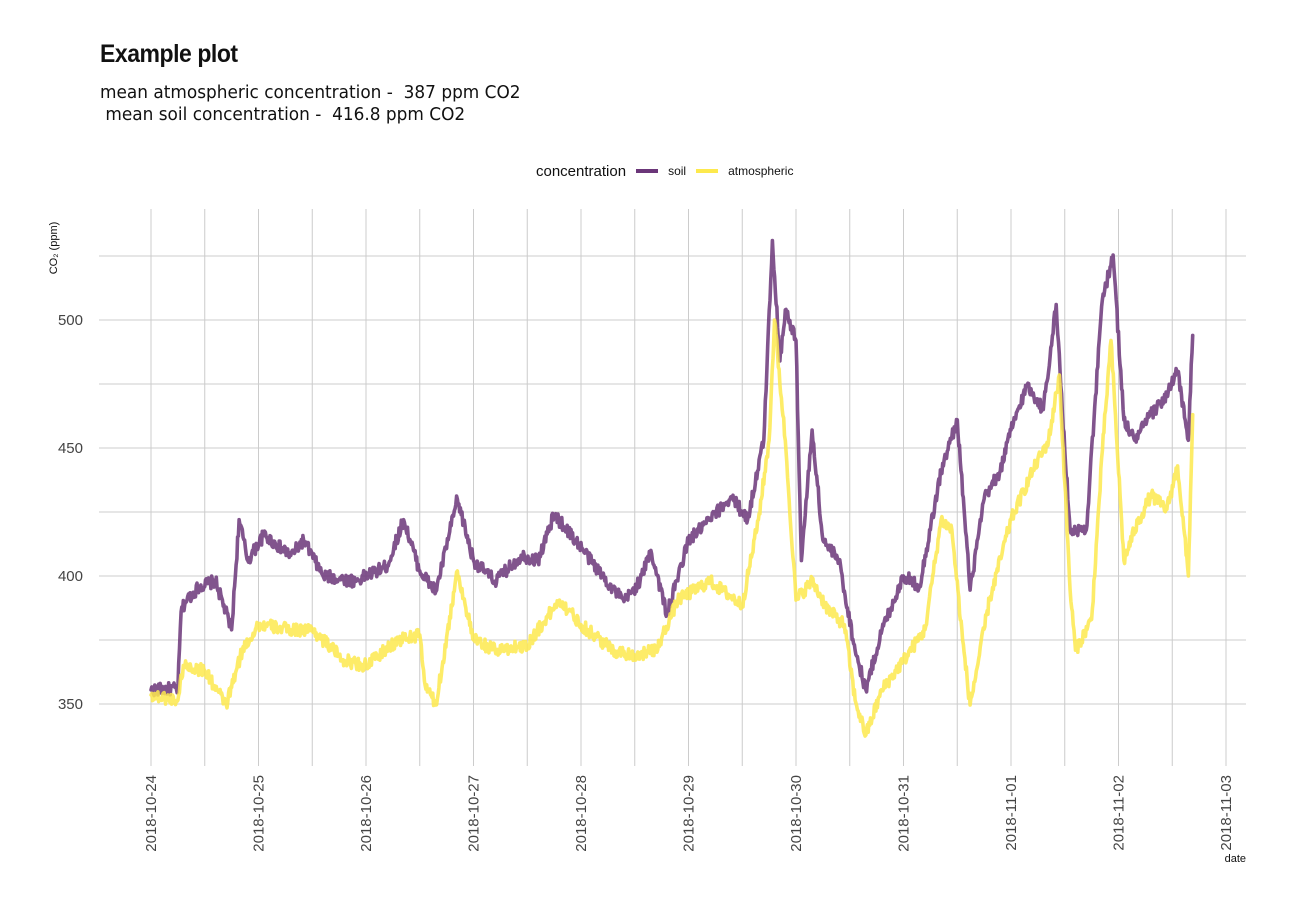 The height and width of the screenshot is (912, 1290). I want to click on x-tick-label: 2018-10-24, so click(151, 813).